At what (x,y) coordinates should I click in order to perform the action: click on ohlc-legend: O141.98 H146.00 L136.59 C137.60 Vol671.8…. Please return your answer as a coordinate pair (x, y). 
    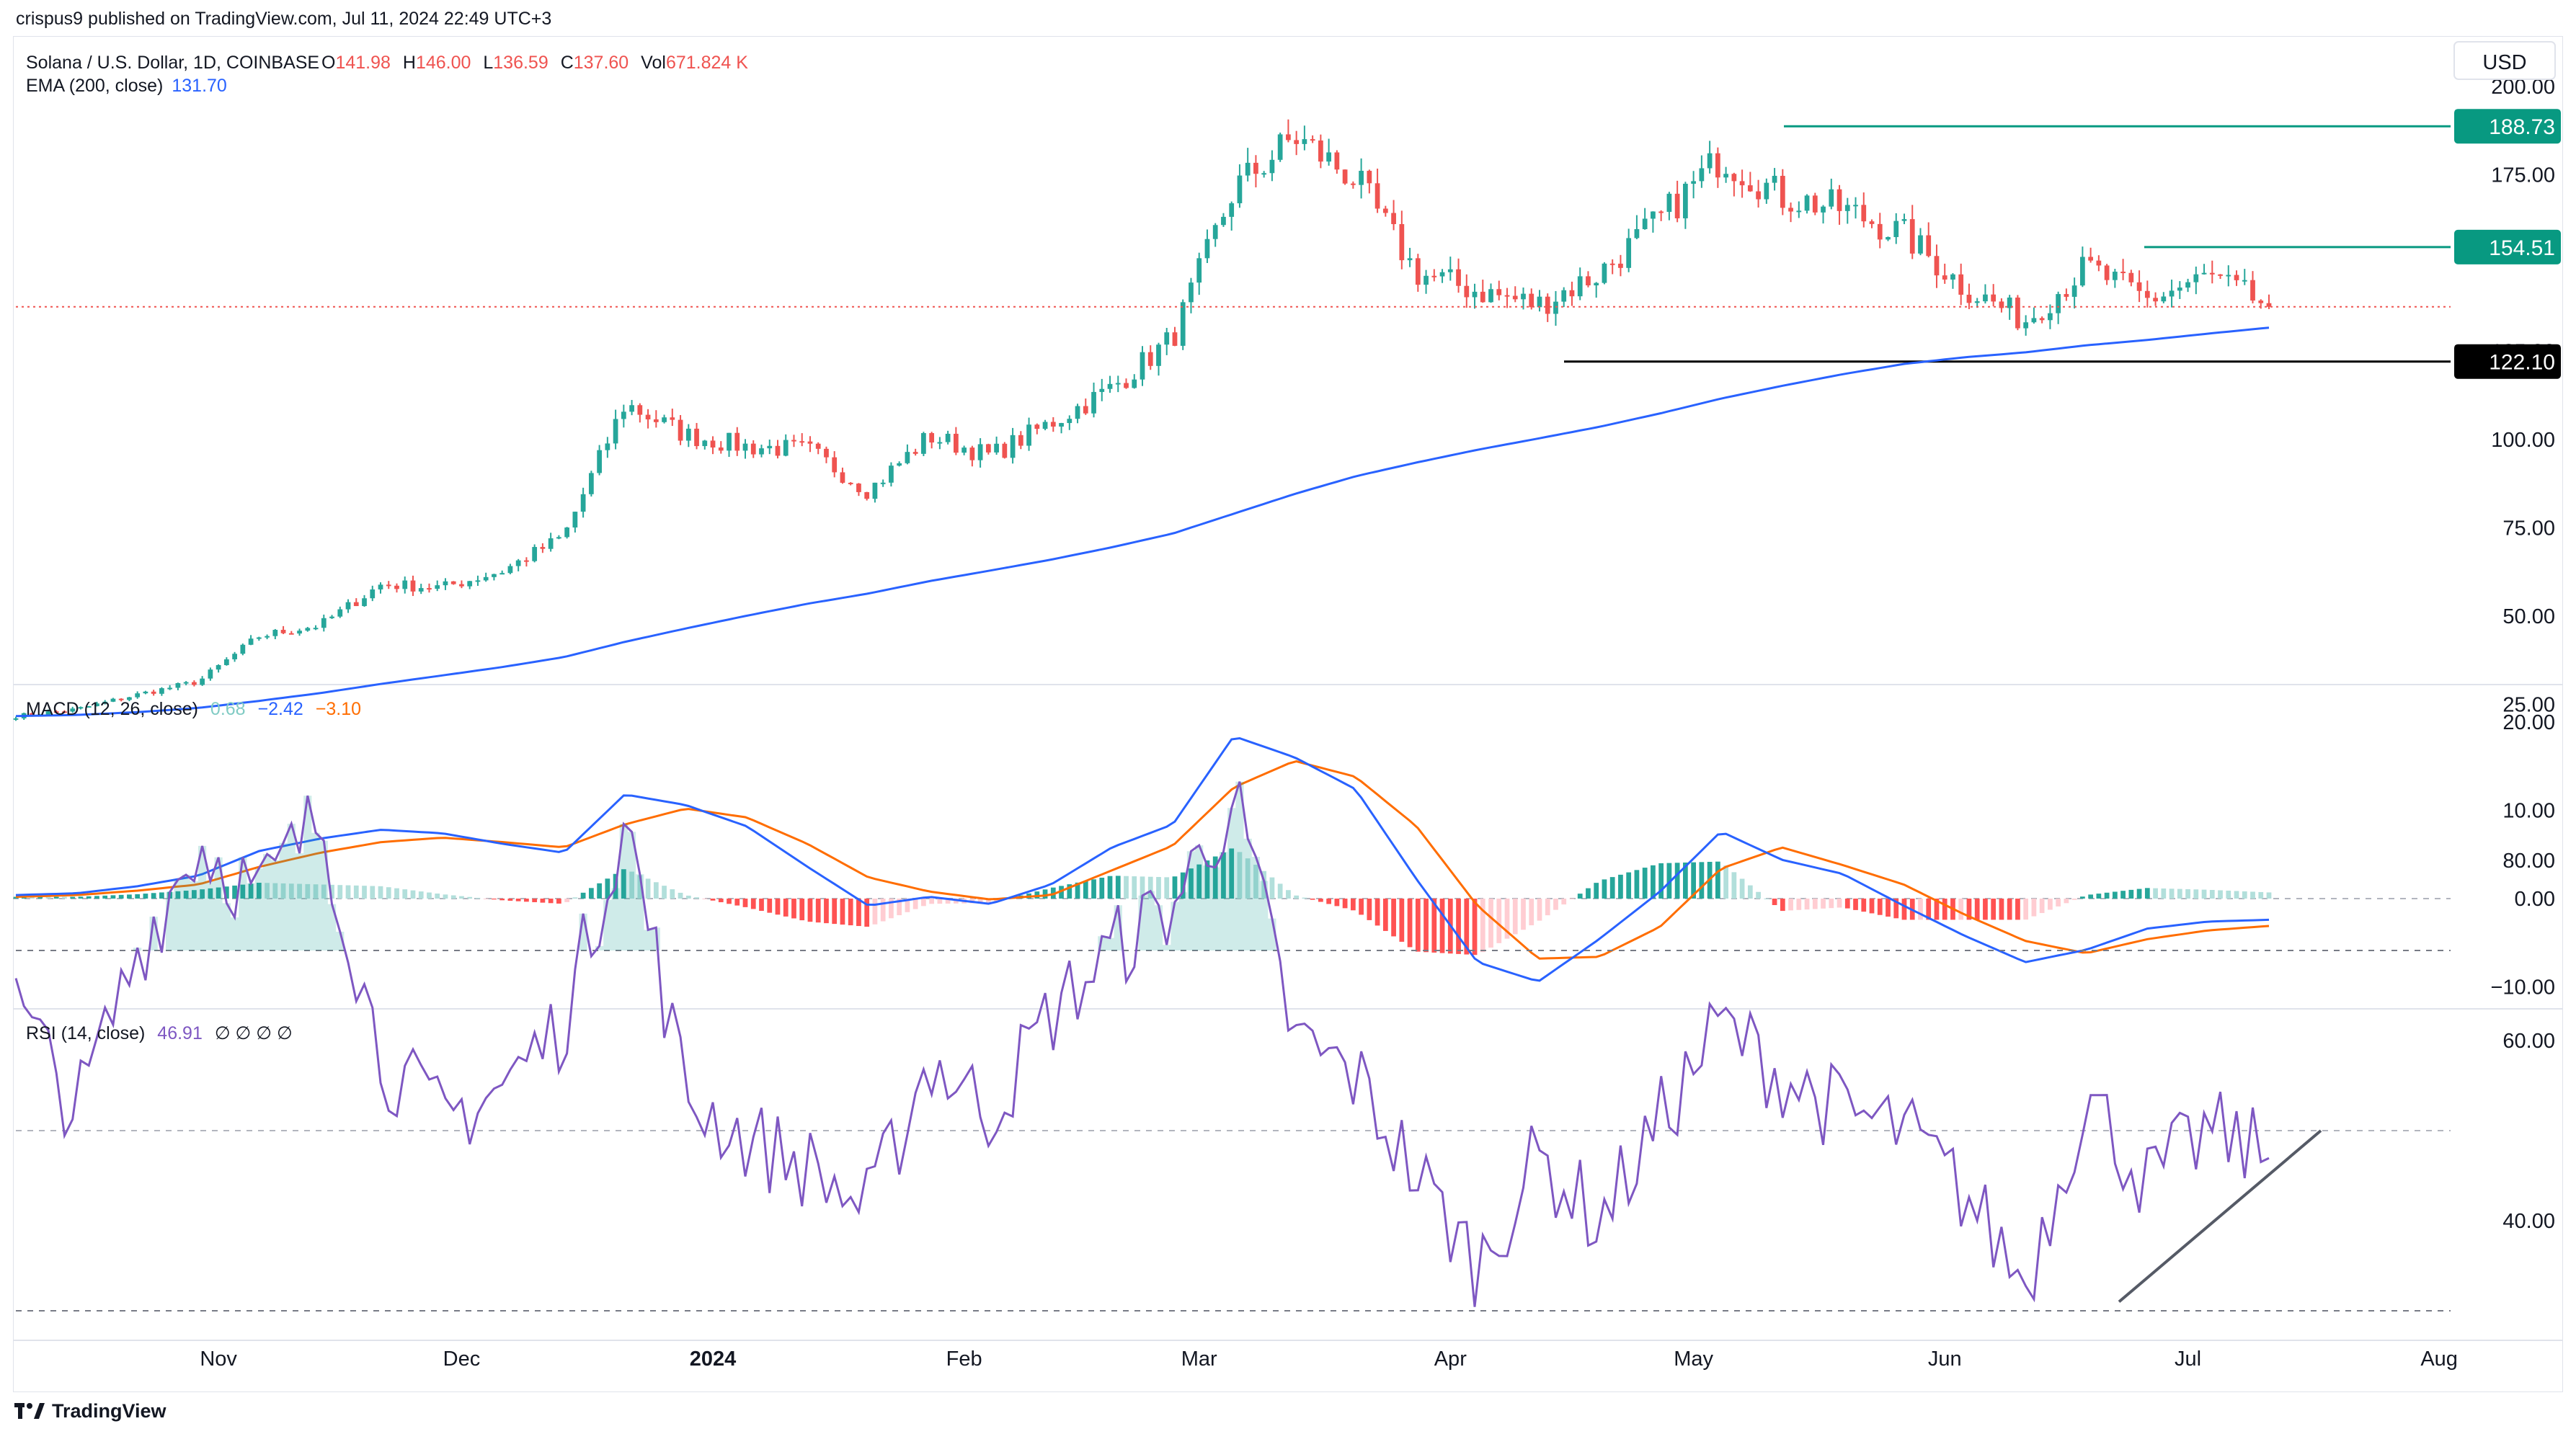
    Looking at the image, I should click on (534, 63).